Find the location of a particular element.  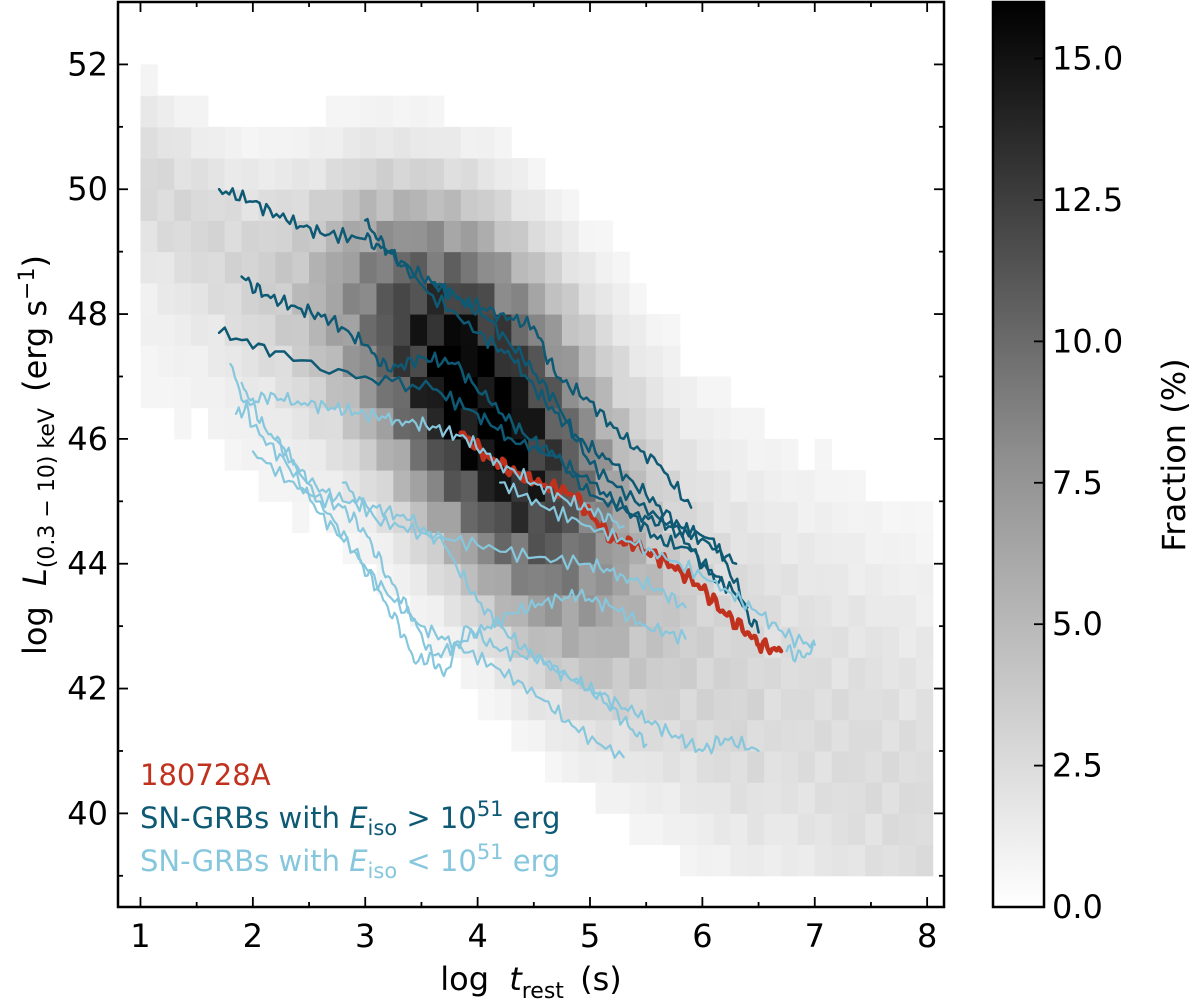

colorbar-ticks: 0.0 2.5 5.0 7.5 10.0 12.5 15.0 is located at coordinates (1078, 483).